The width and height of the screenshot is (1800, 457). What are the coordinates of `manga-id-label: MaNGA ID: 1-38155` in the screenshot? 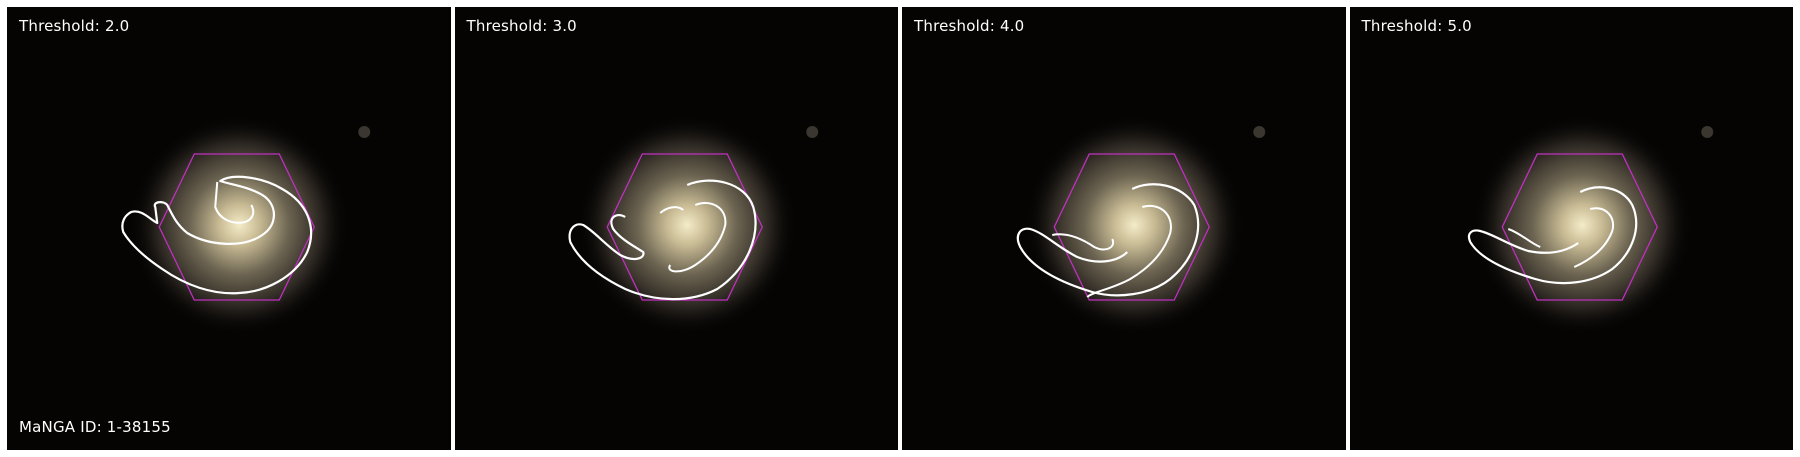 It's located at (95, 427).